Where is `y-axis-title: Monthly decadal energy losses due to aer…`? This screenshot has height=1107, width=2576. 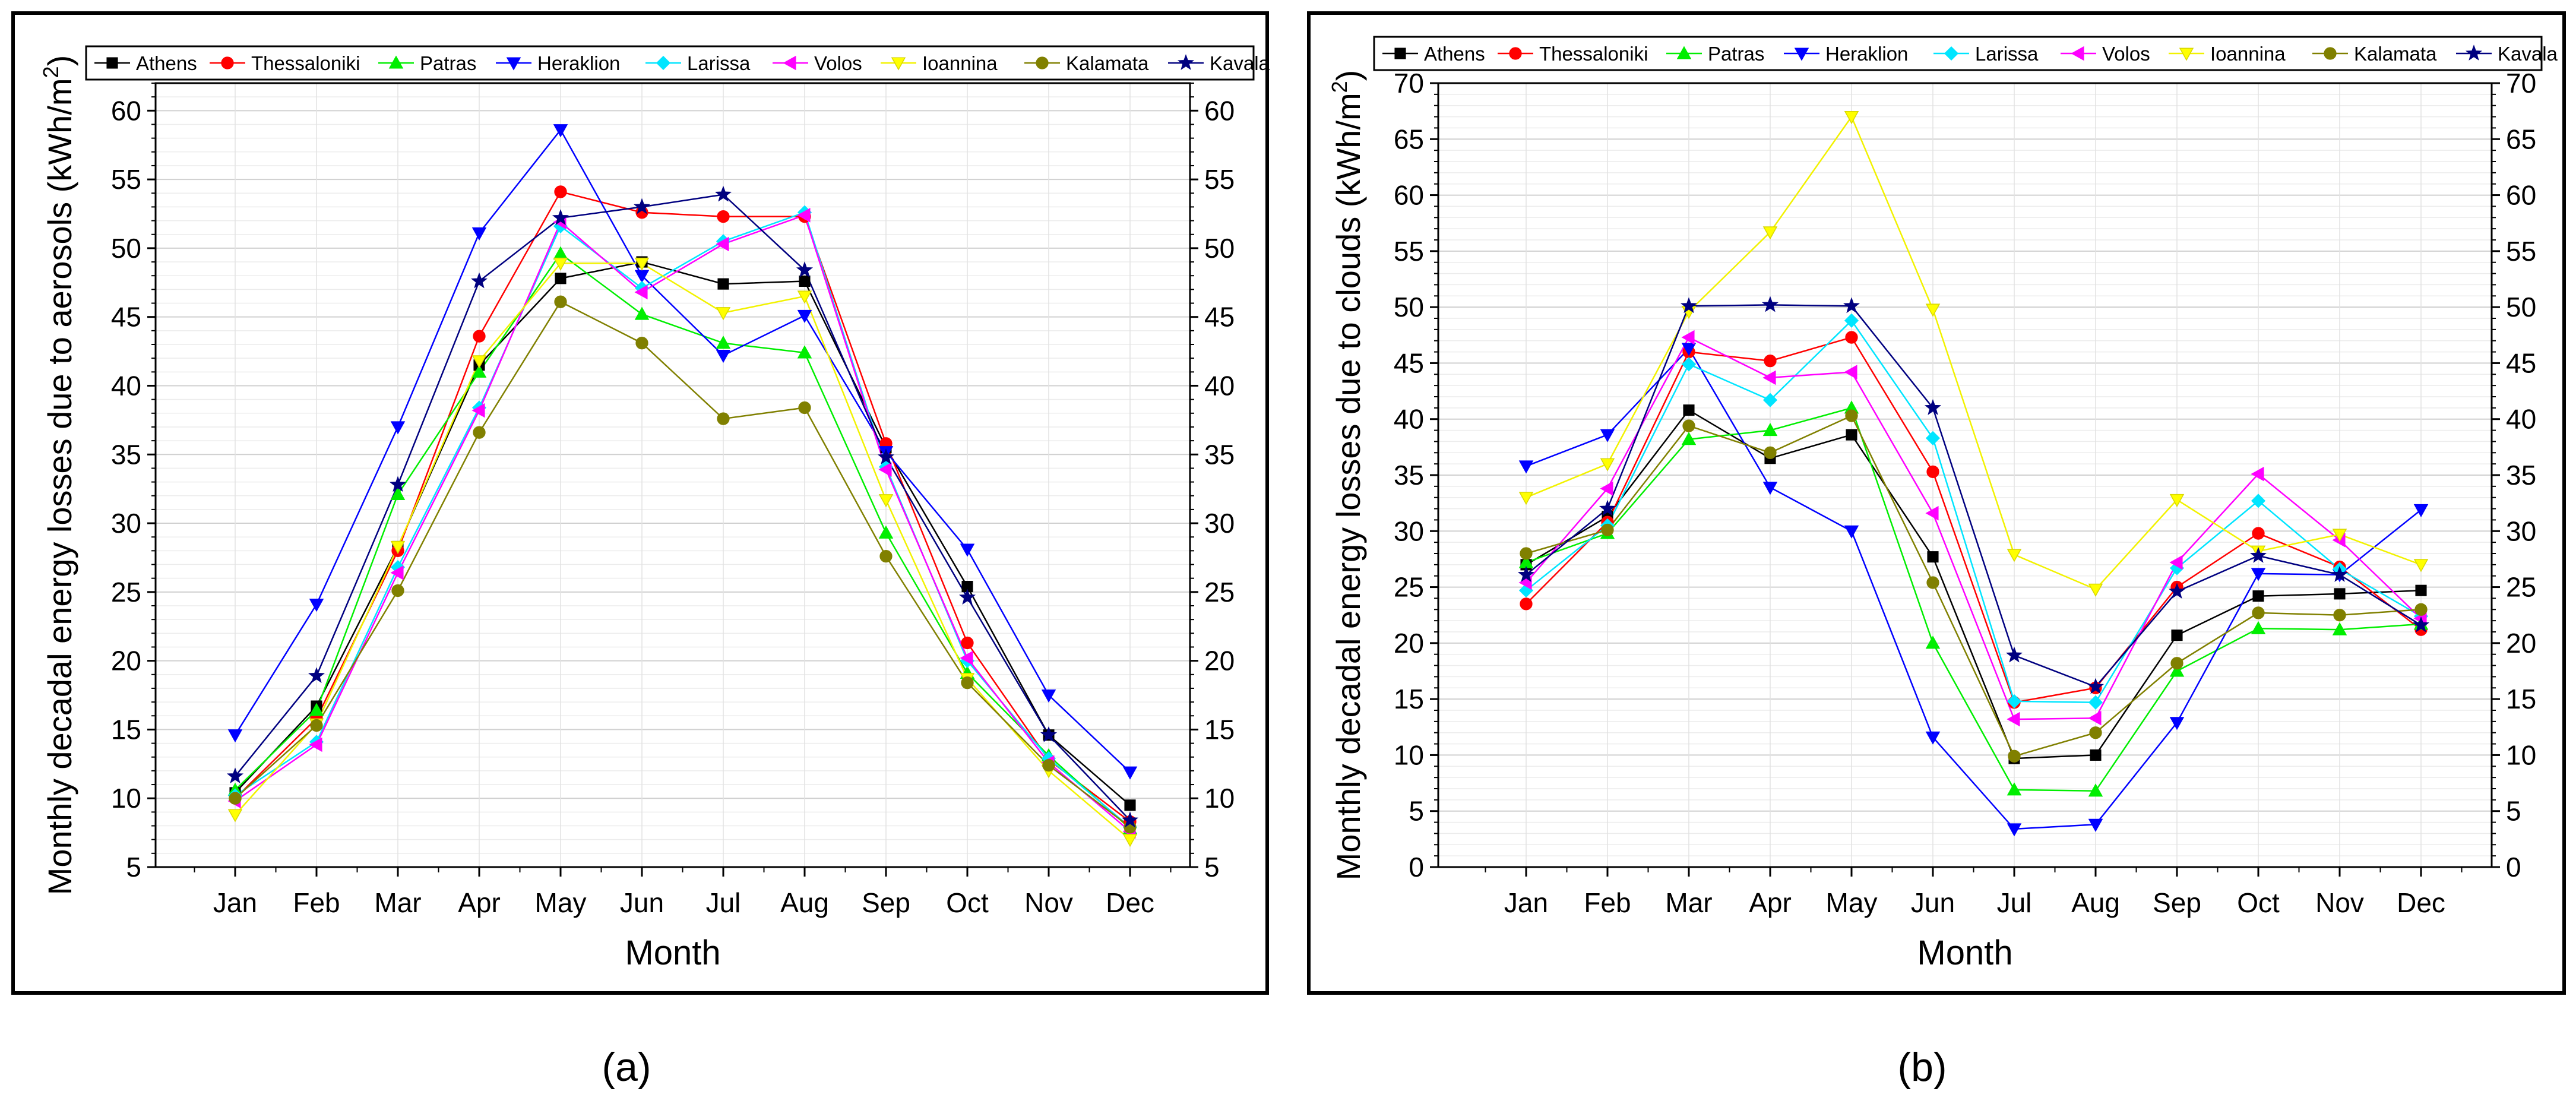
y-axis-title: Monthly decadal energy losses due to aer… is located at coordinates (58, 475).